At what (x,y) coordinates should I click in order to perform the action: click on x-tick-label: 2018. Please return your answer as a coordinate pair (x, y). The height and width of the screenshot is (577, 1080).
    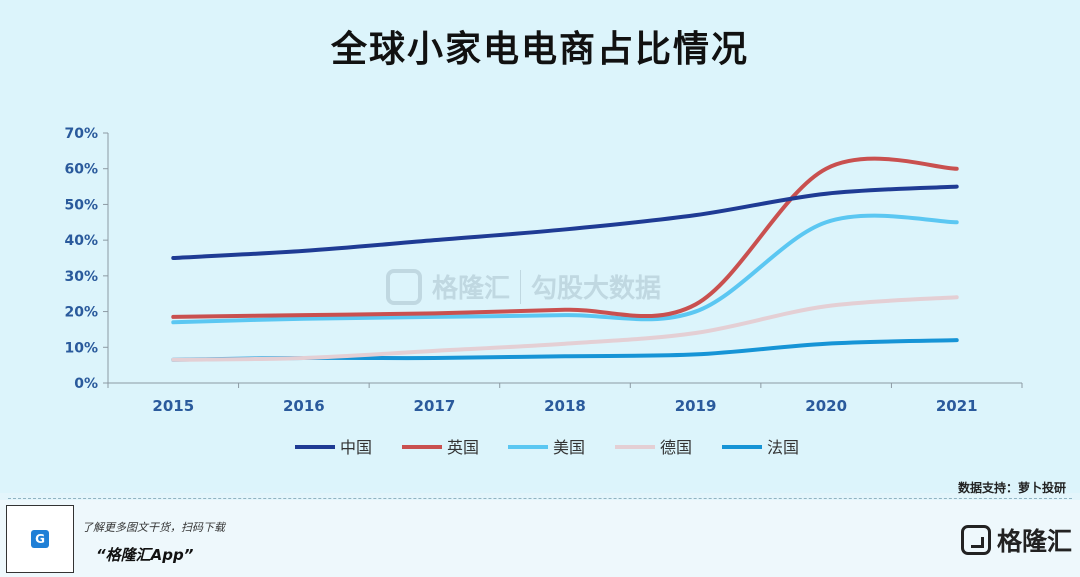
    Looking at the image, I should click on (565, 406).